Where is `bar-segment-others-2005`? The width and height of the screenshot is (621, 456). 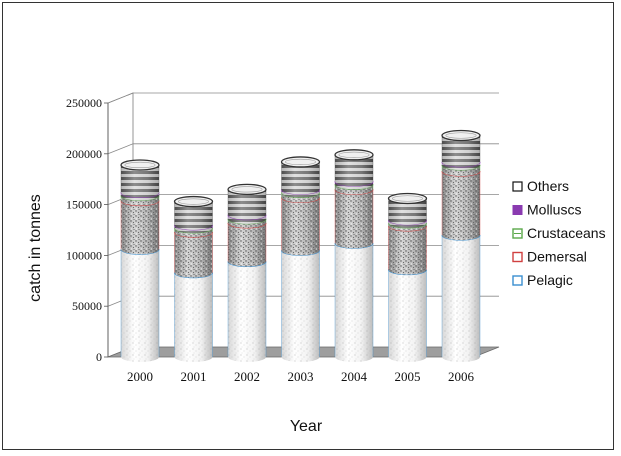
bar-segment-others-2005 is located at coordinates (407, 211).